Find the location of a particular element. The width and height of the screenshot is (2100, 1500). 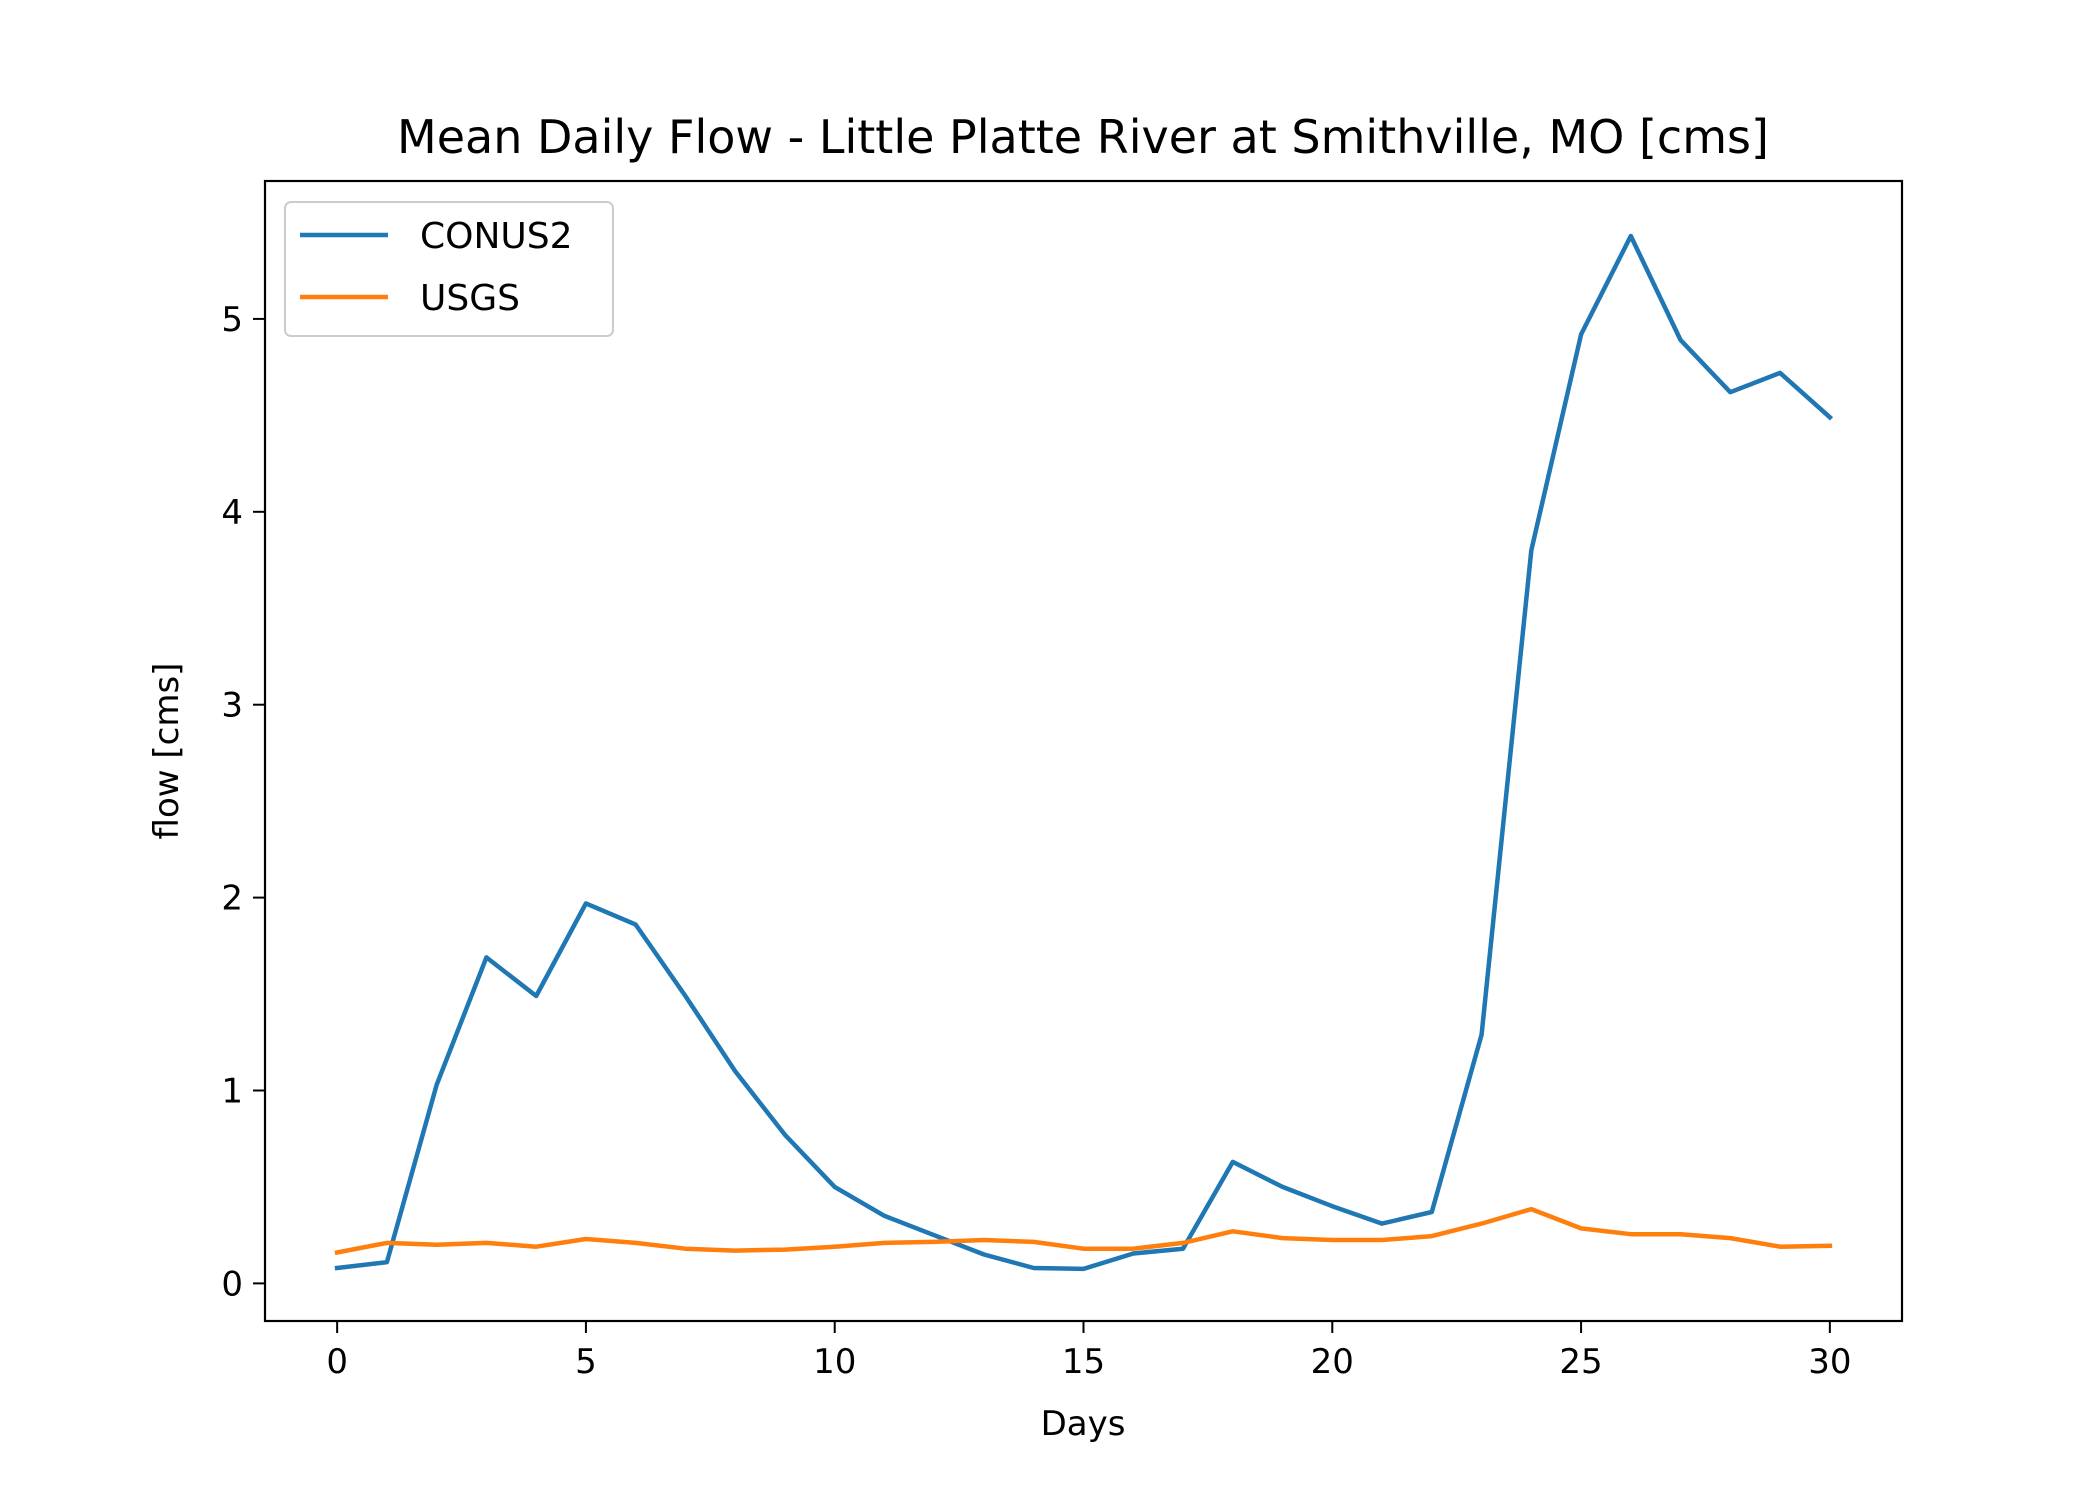

x-axis-label: Days is located at coordinates (1083, 1424).